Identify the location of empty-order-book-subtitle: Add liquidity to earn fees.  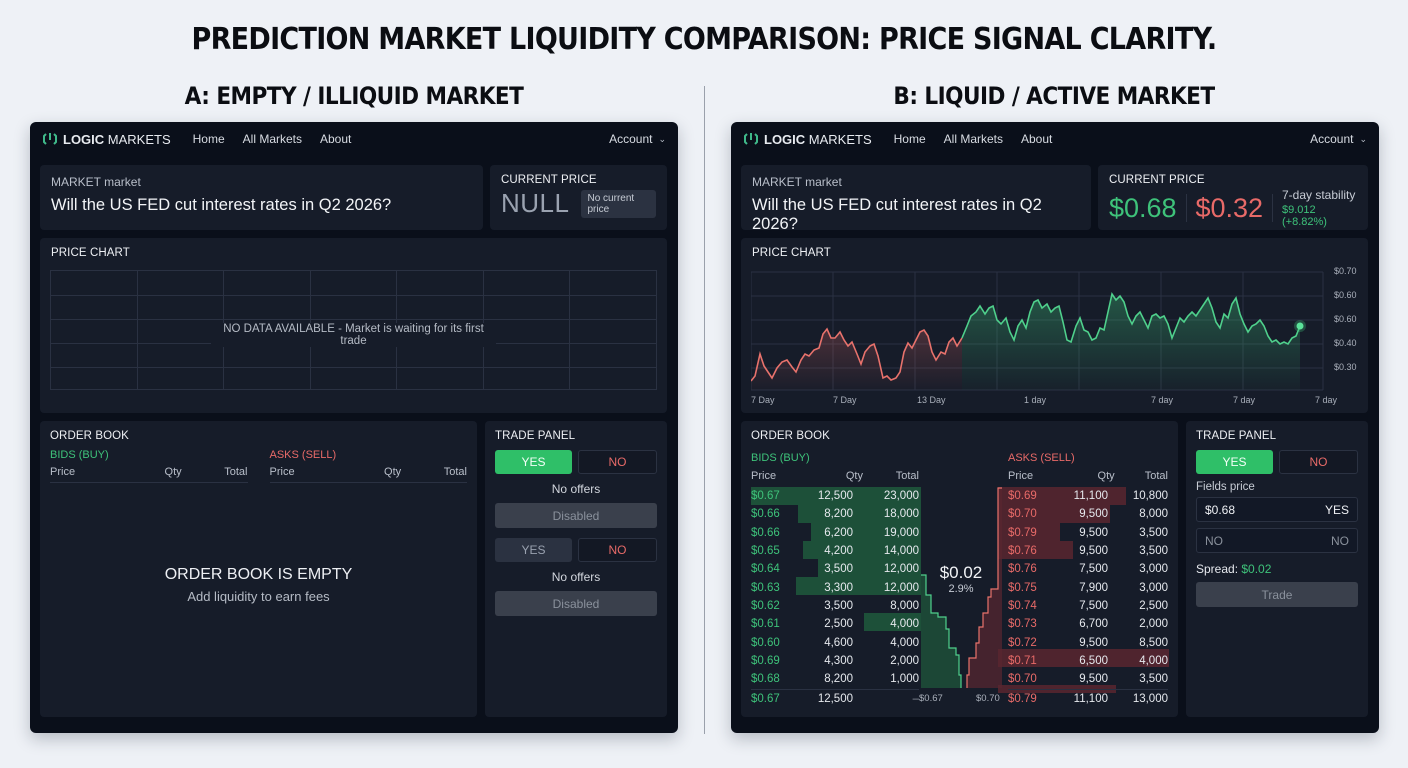
(258, 596).